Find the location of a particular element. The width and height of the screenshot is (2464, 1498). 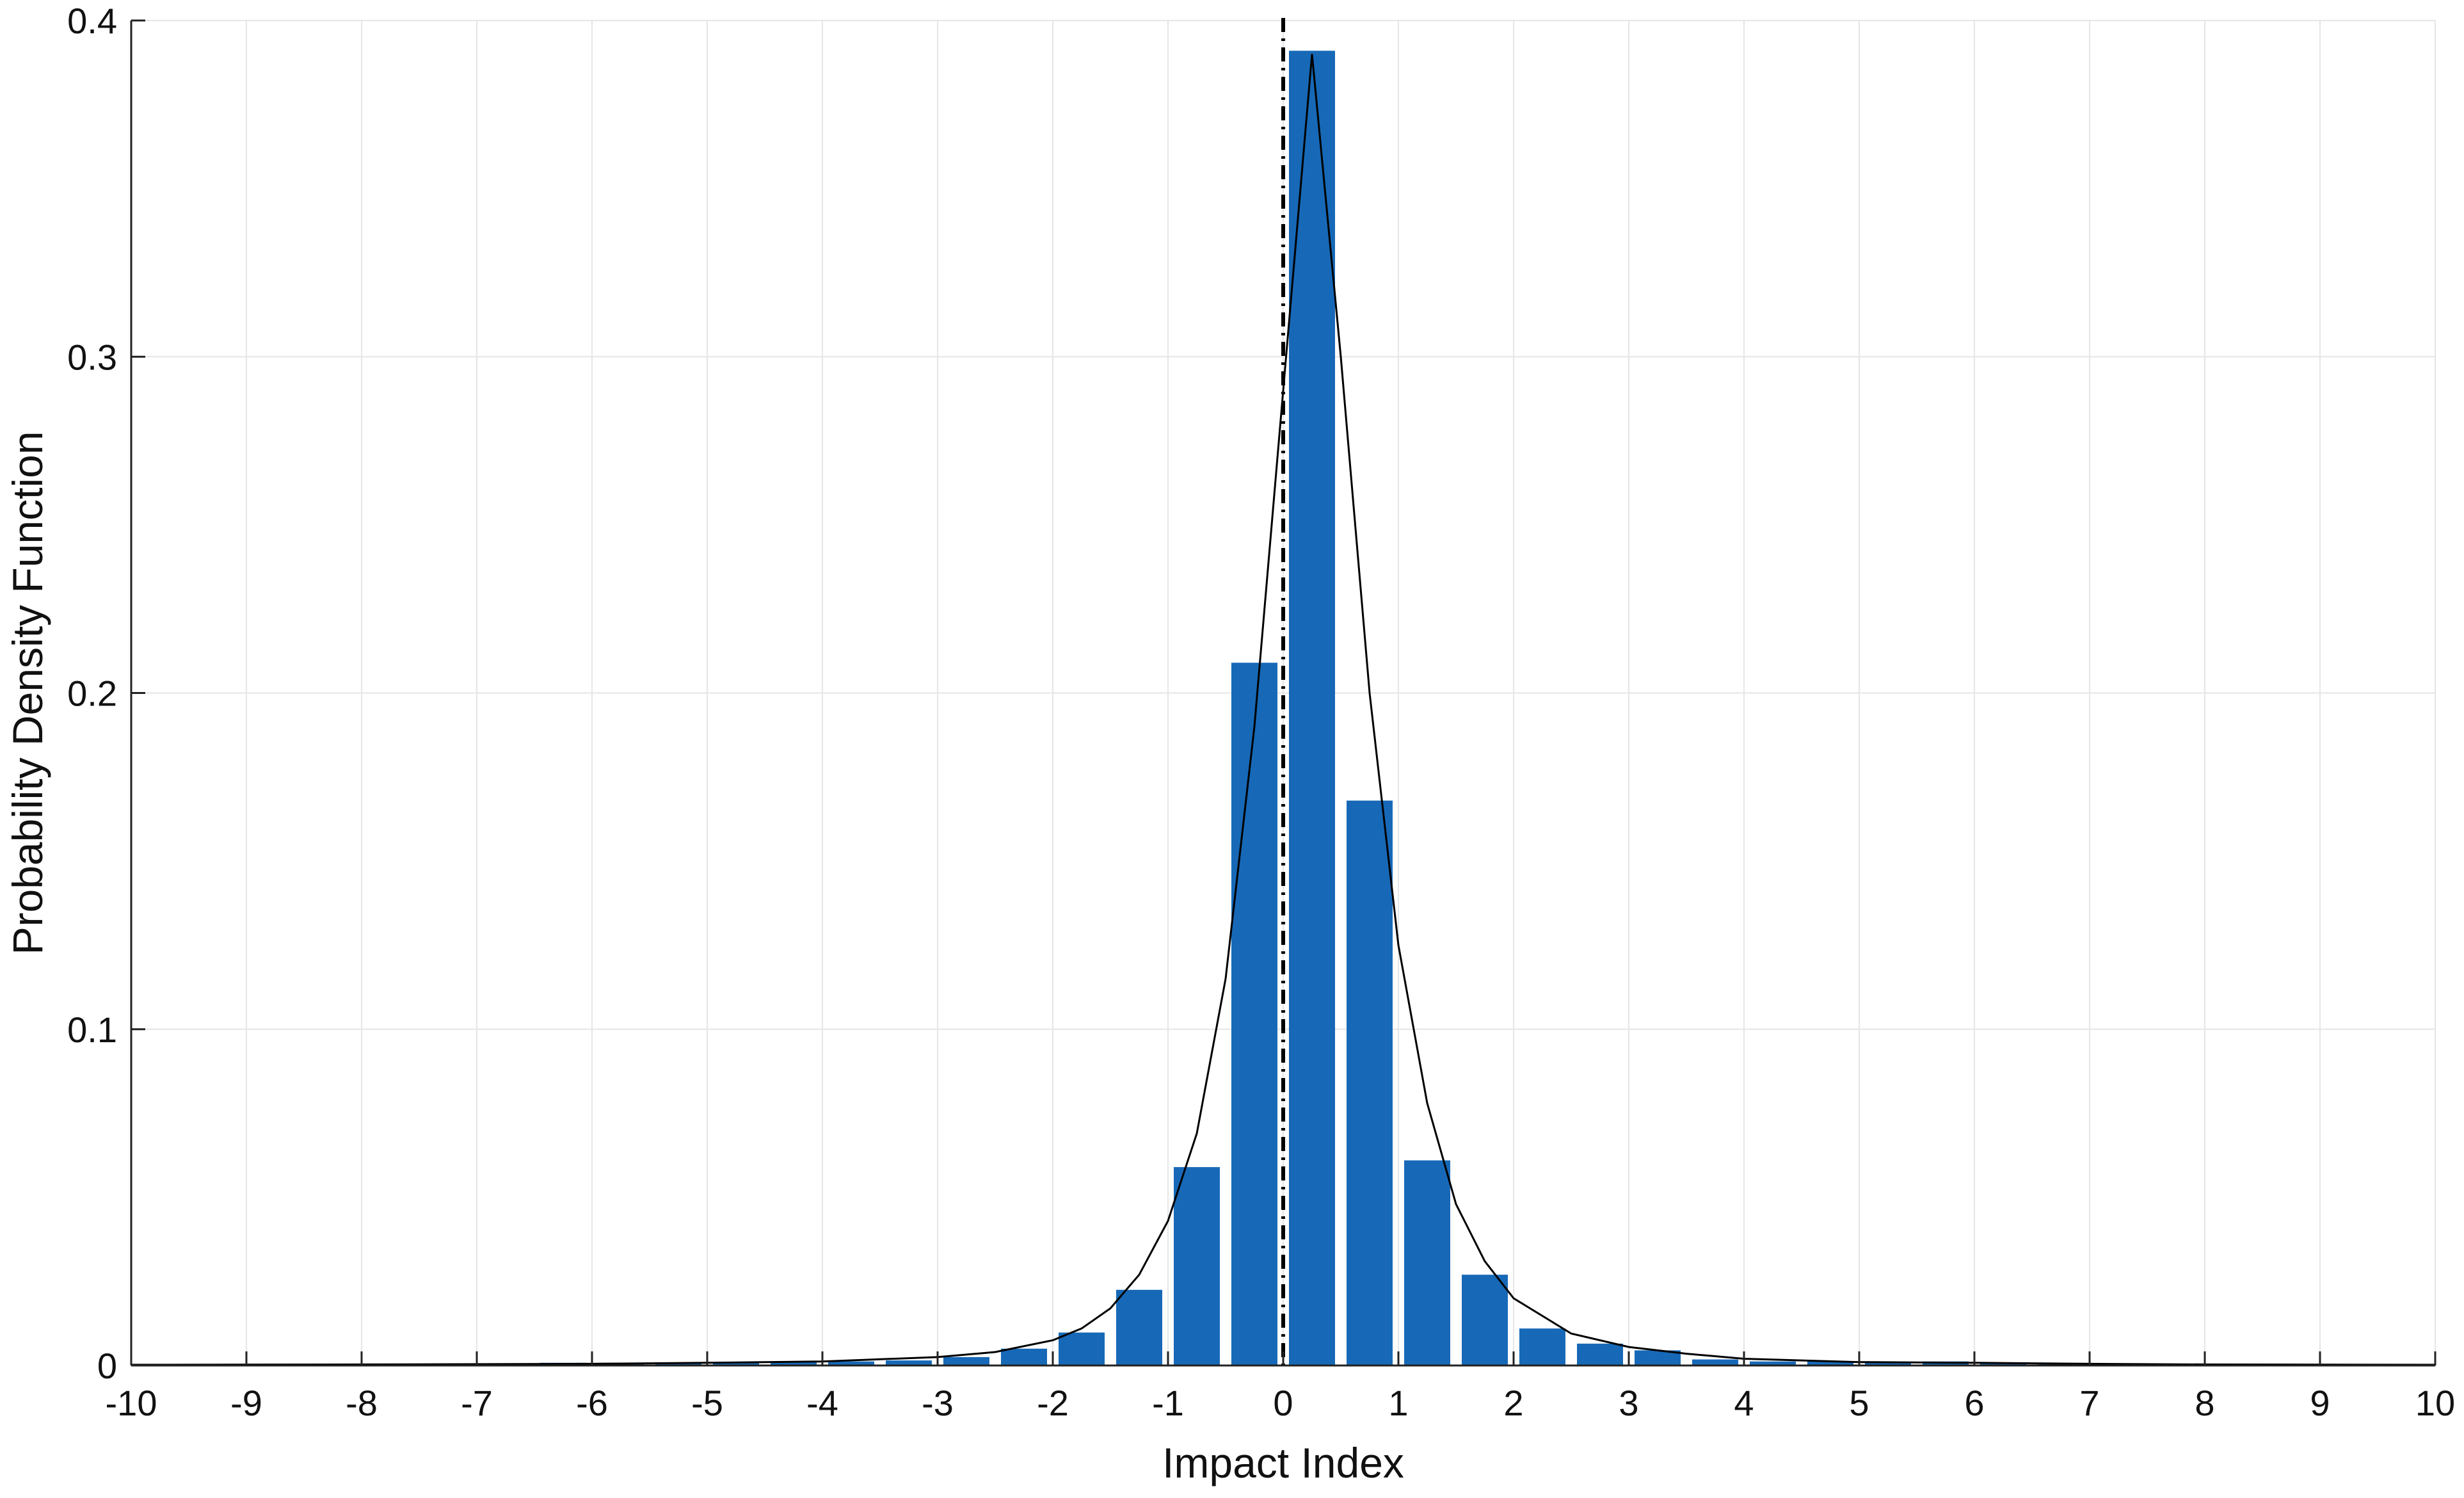

x-tick-label: 7 is located at coordinates (2089, 1403).